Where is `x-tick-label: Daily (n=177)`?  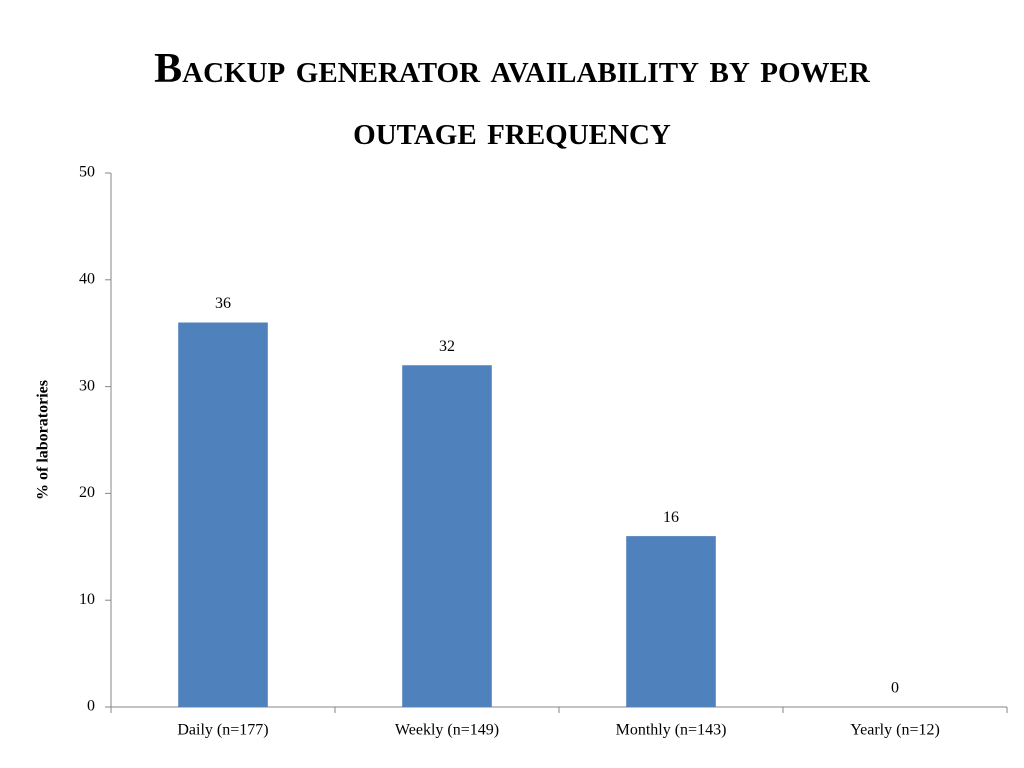
x-tick-label: Daily (n=177) is located at coordinates (222, 730).